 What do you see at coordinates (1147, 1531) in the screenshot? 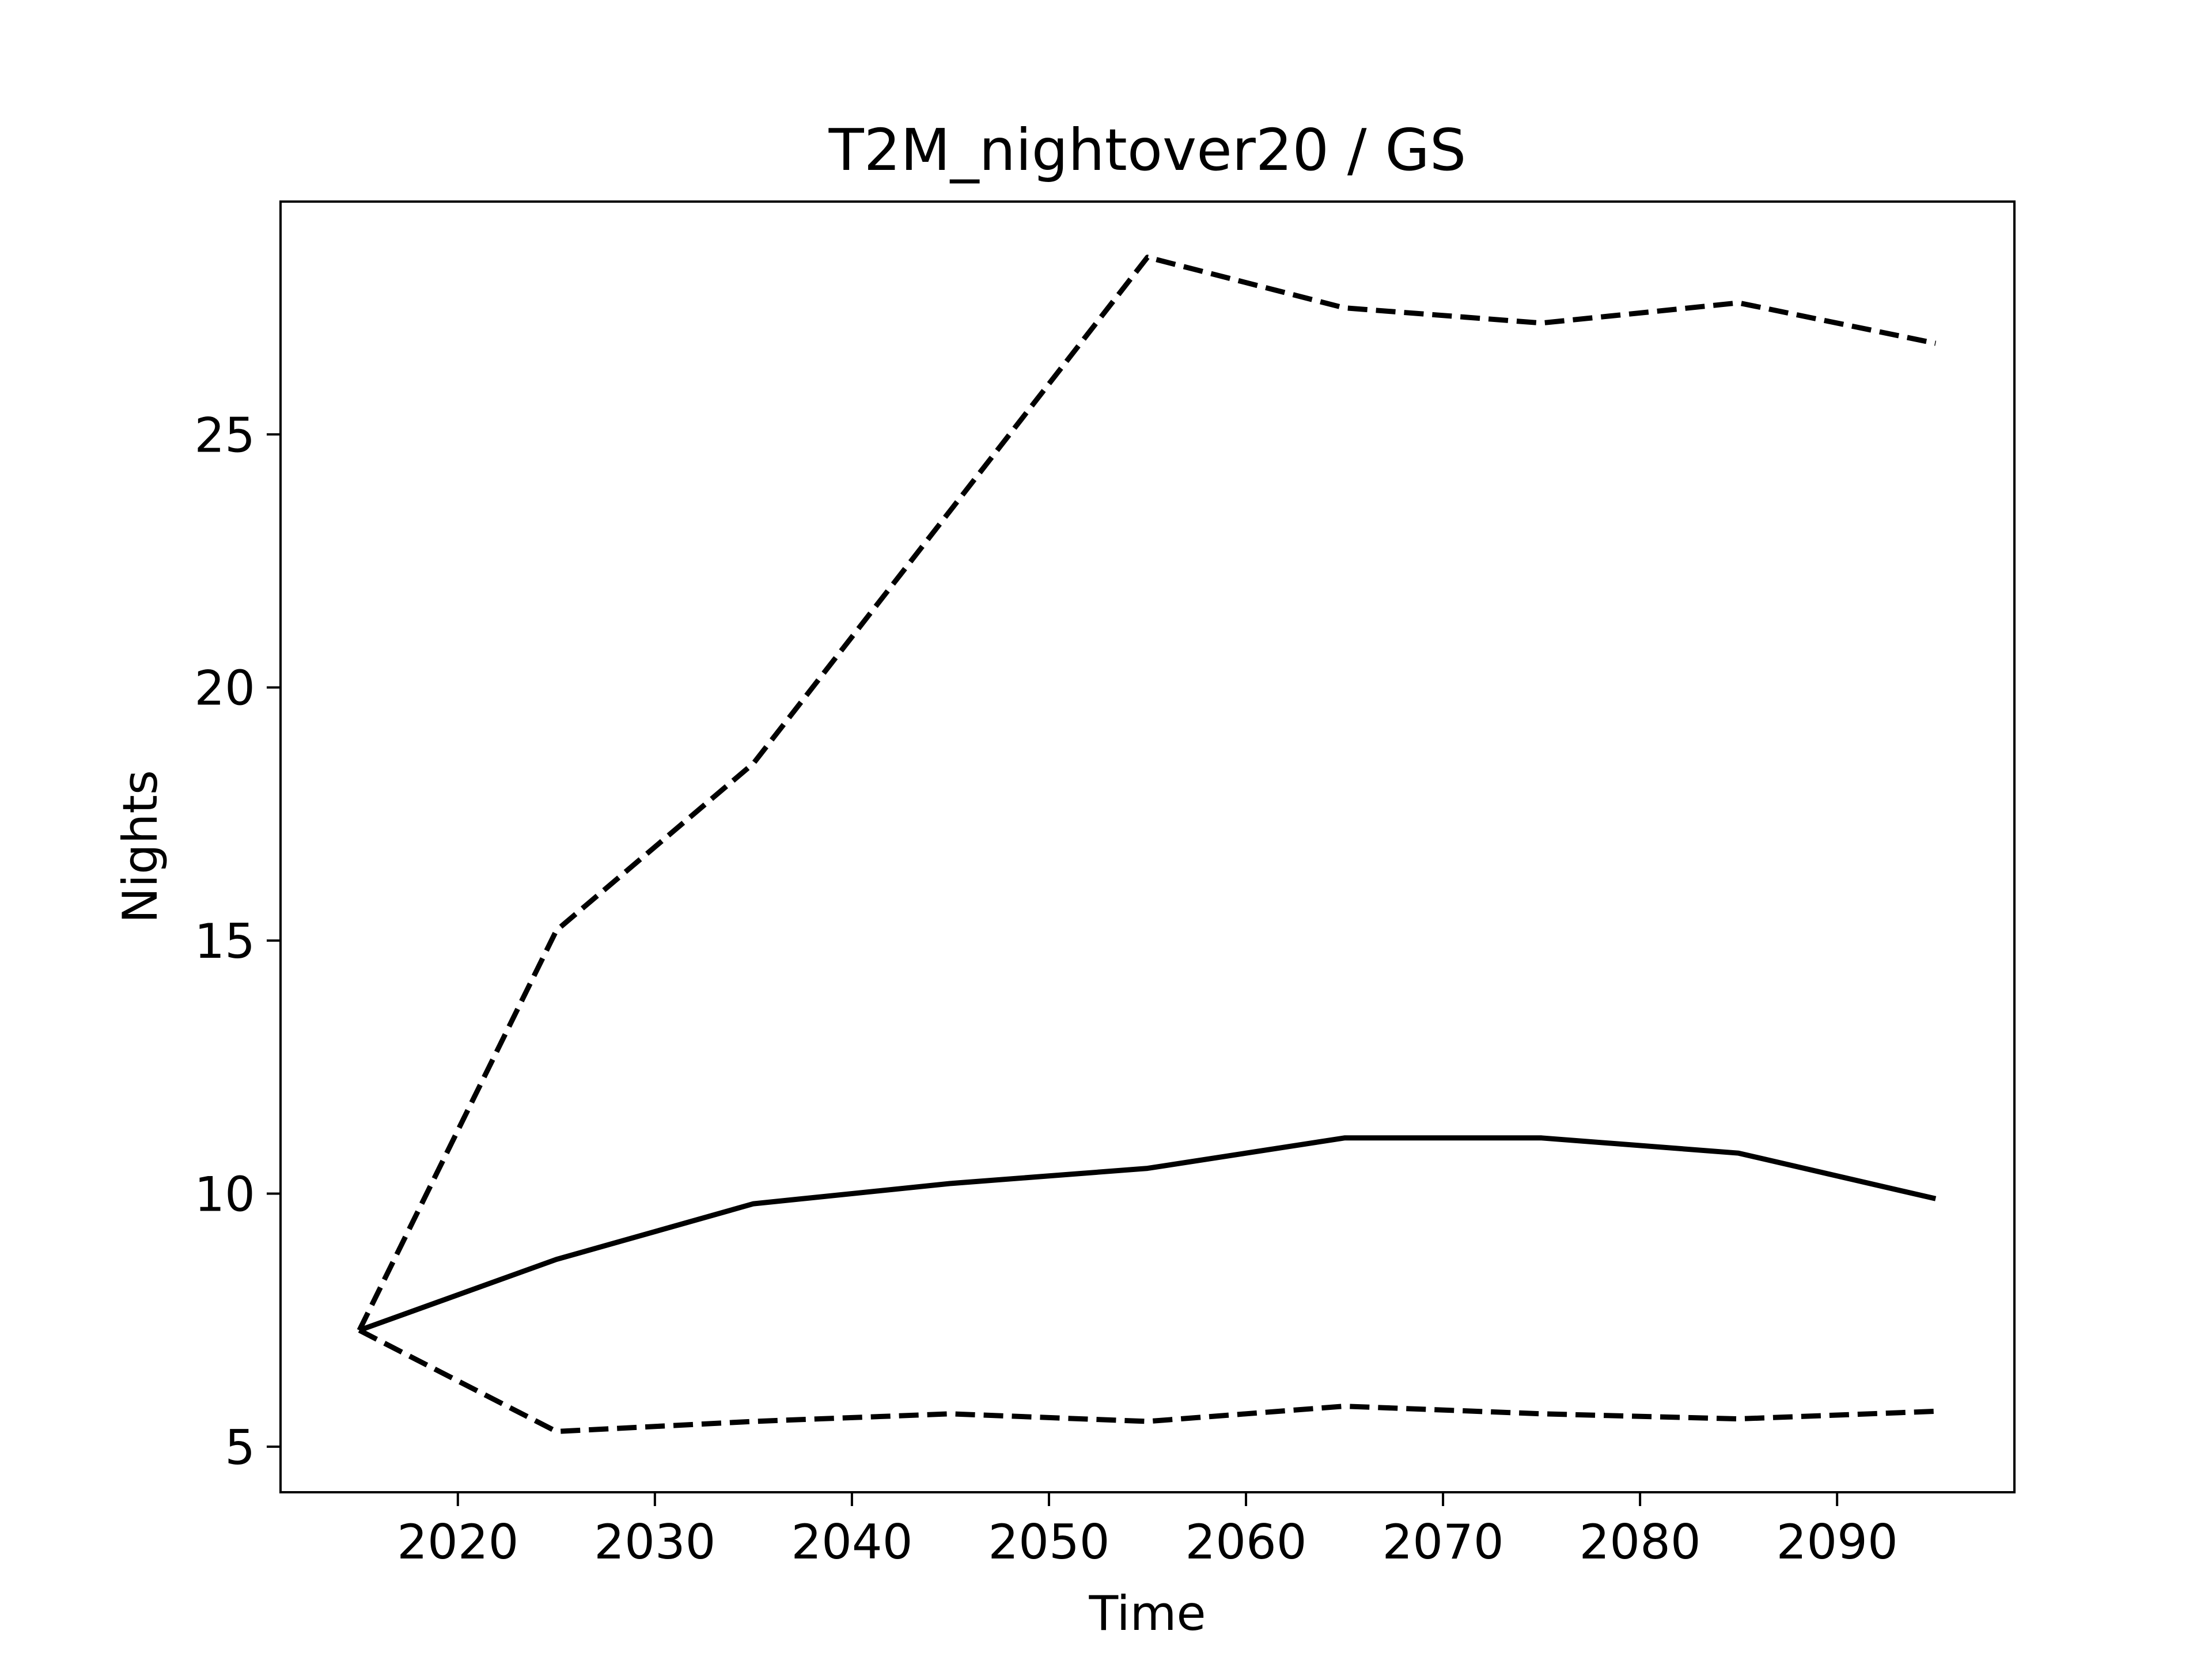
I see `x-axis: 2020 2030 2040 2050 2060 2070 2080 2090` at bounding box center [1147, 1531].